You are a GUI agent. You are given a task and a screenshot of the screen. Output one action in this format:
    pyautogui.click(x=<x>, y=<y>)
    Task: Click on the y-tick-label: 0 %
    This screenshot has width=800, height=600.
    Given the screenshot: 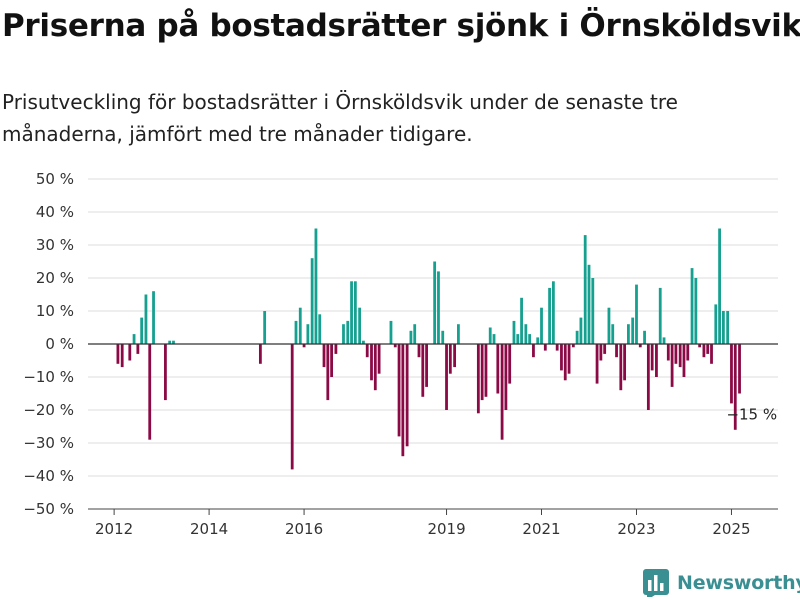 What is the action you would take?
    pyautogui.click(x=59, y=344)
    